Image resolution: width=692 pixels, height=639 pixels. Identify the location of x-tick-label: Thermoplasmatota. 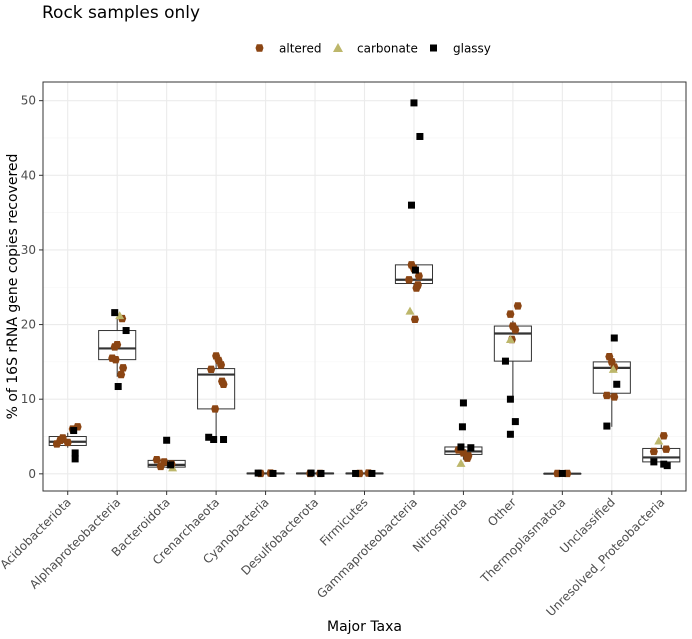
(522, 540).